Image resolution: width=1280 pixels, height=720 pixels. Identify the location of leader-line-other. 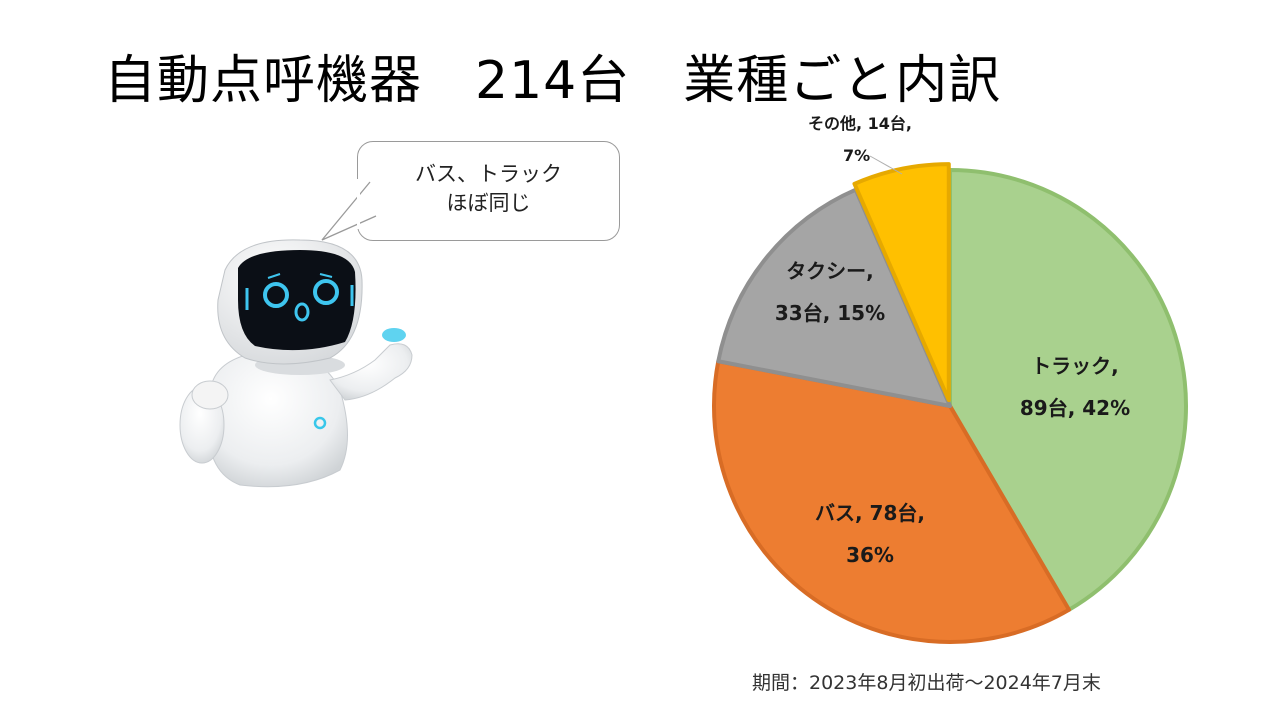
(886, 165).